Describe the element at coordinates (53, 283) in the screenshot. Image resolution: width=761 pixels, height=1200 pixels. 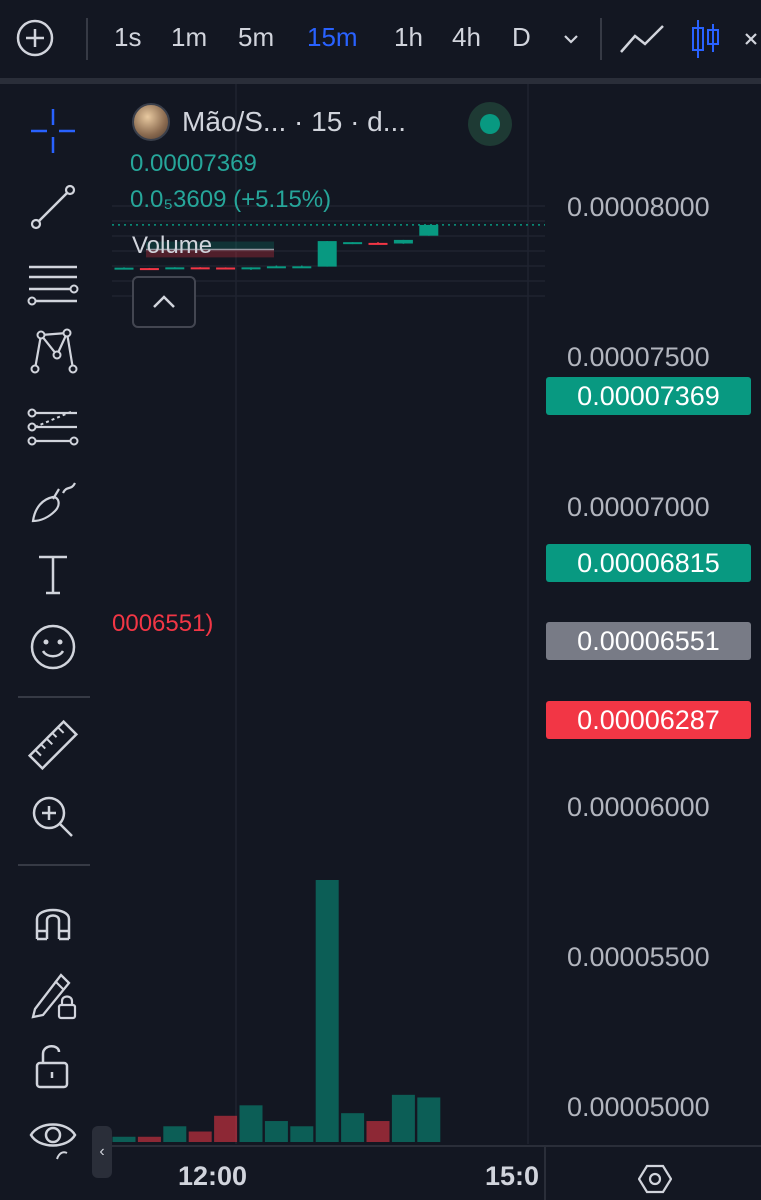
I see `horizontal-lines-icon` at that location.